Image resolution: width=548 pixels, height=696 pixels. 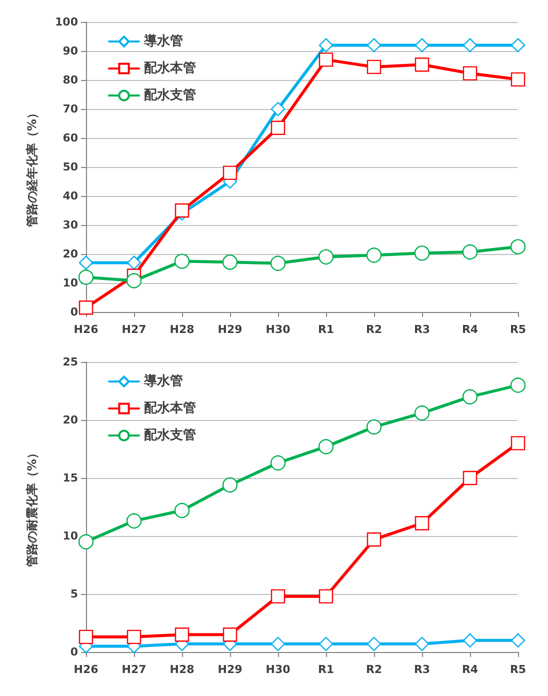 I want to click on y-tick-label: 80, so click(x=70, y=80).